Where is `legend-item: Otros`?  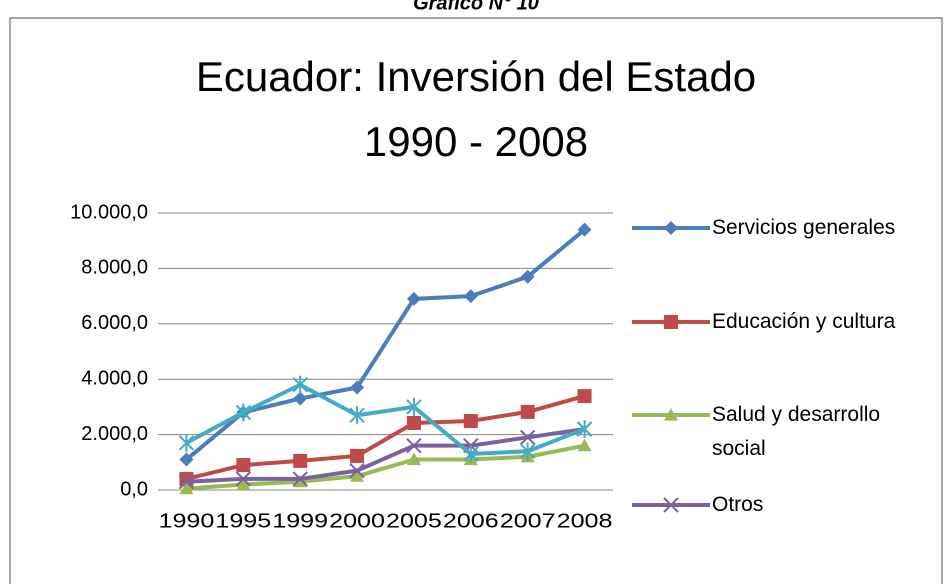
legend-item: Otros is located at coordinates (695, 505).